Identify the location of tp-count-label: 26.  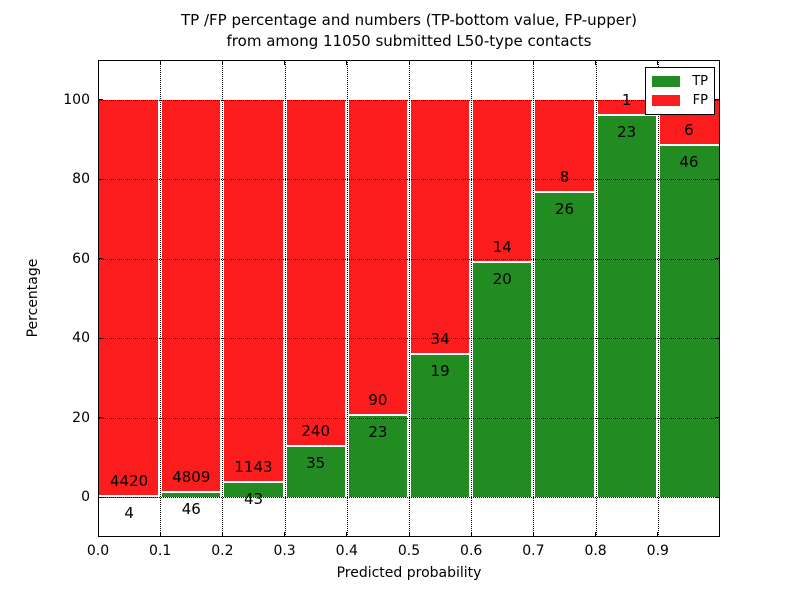
(564, 209).